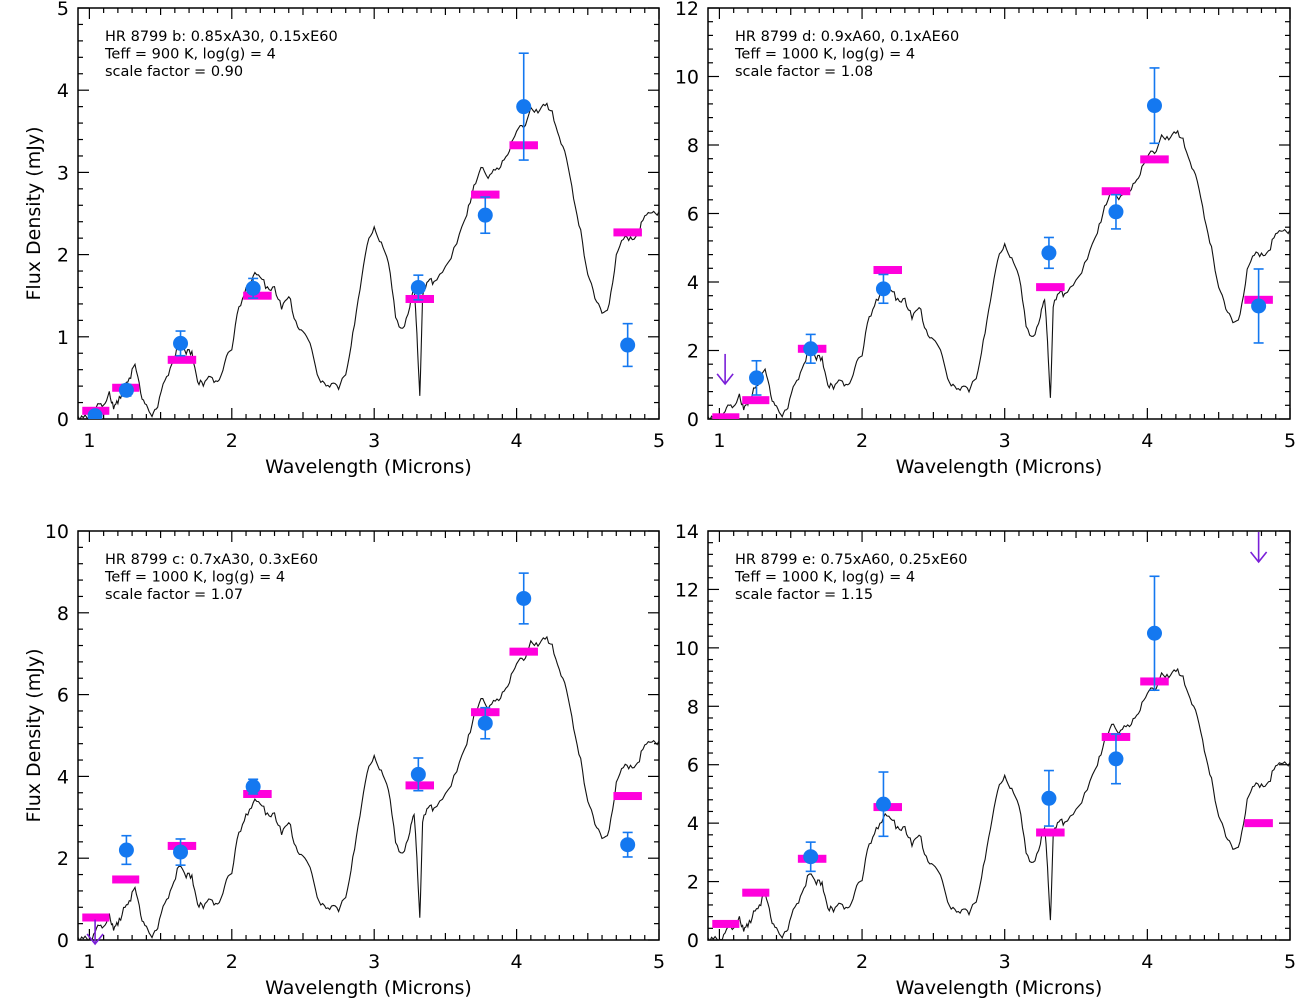 This screenshot has width=1307, height=1008. Describe the element at coordinates (174, 595) in the screenshot. I see `annotation-line: scale factor = 1.07` at that location.